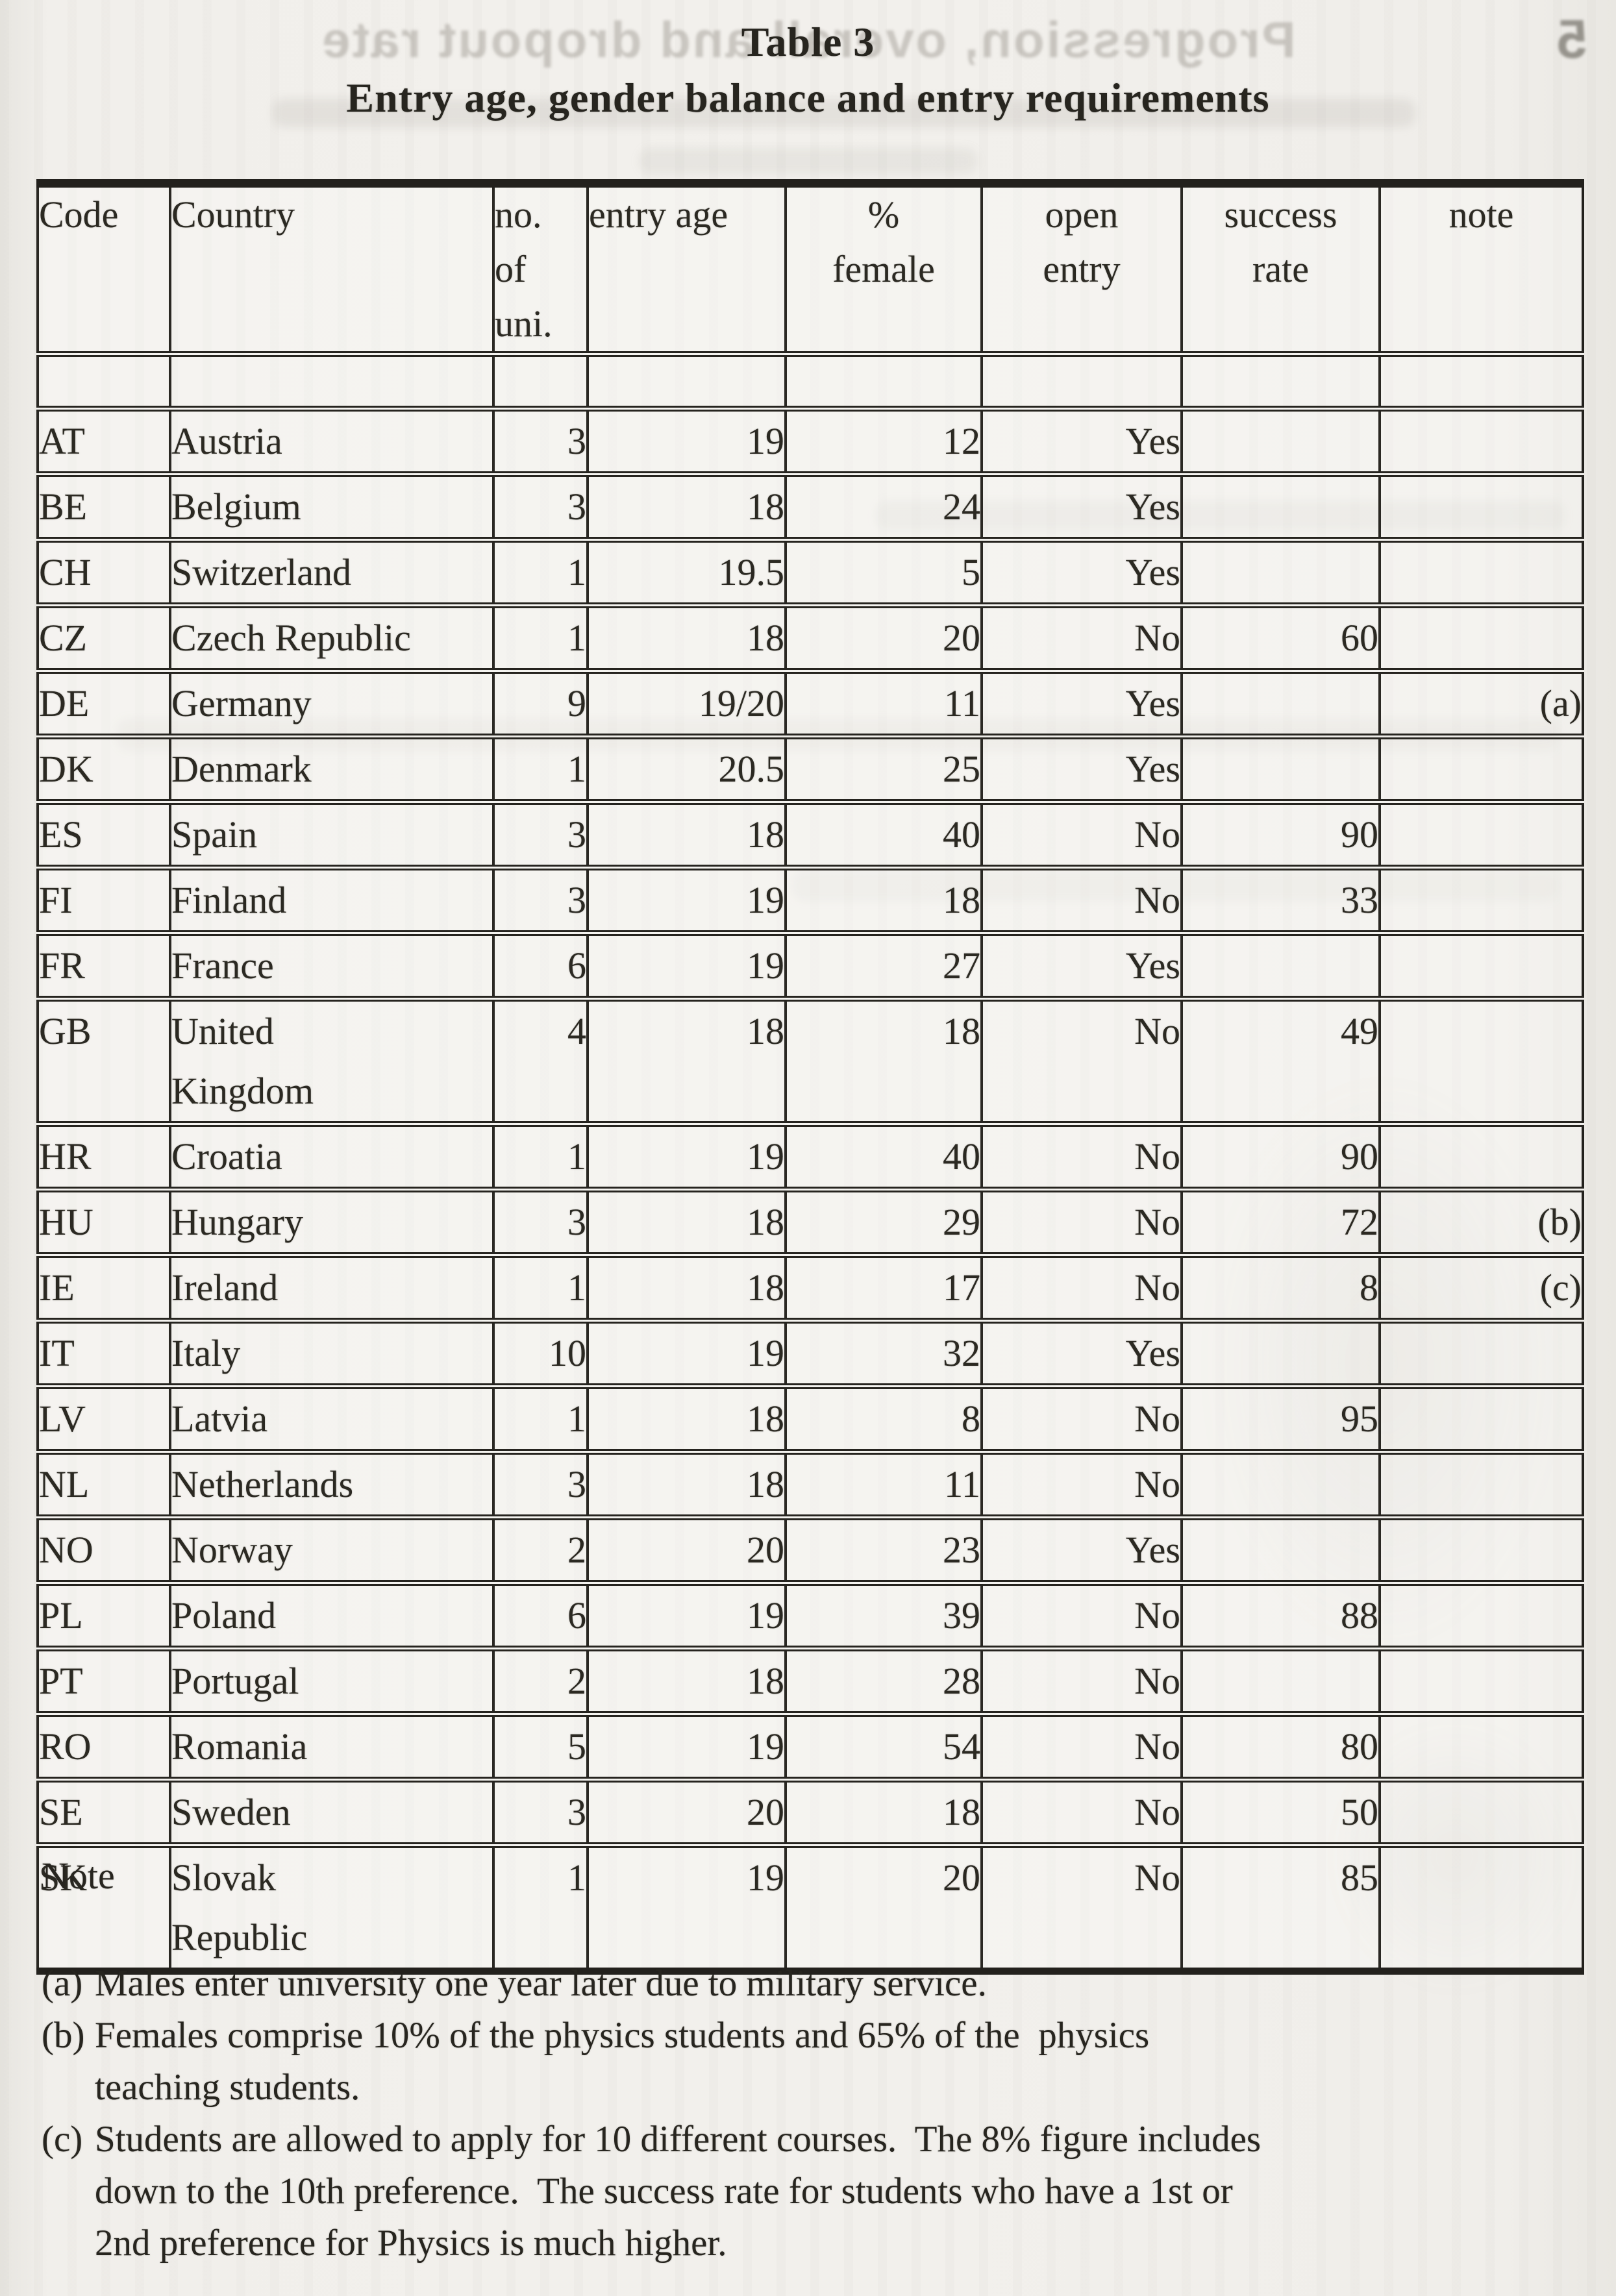  I want to click on cell-code: CH, so click(103, 573).